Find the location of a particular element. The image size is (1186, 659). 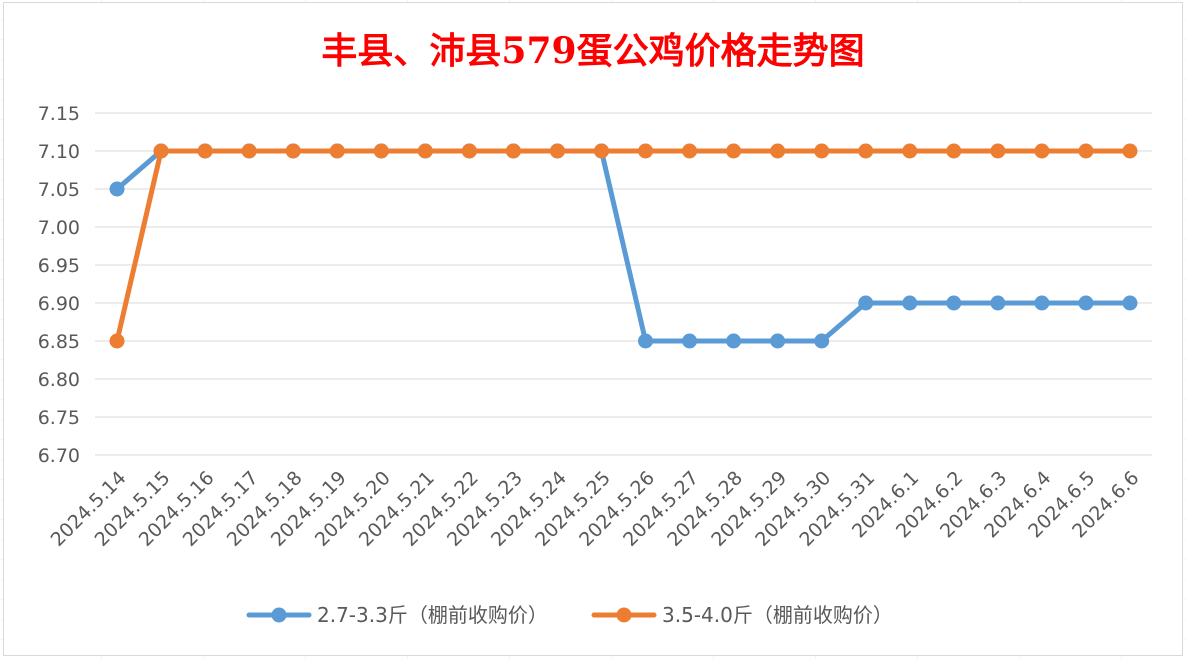

y-tick-label: 6.75 is located at coordinates (59, 418).